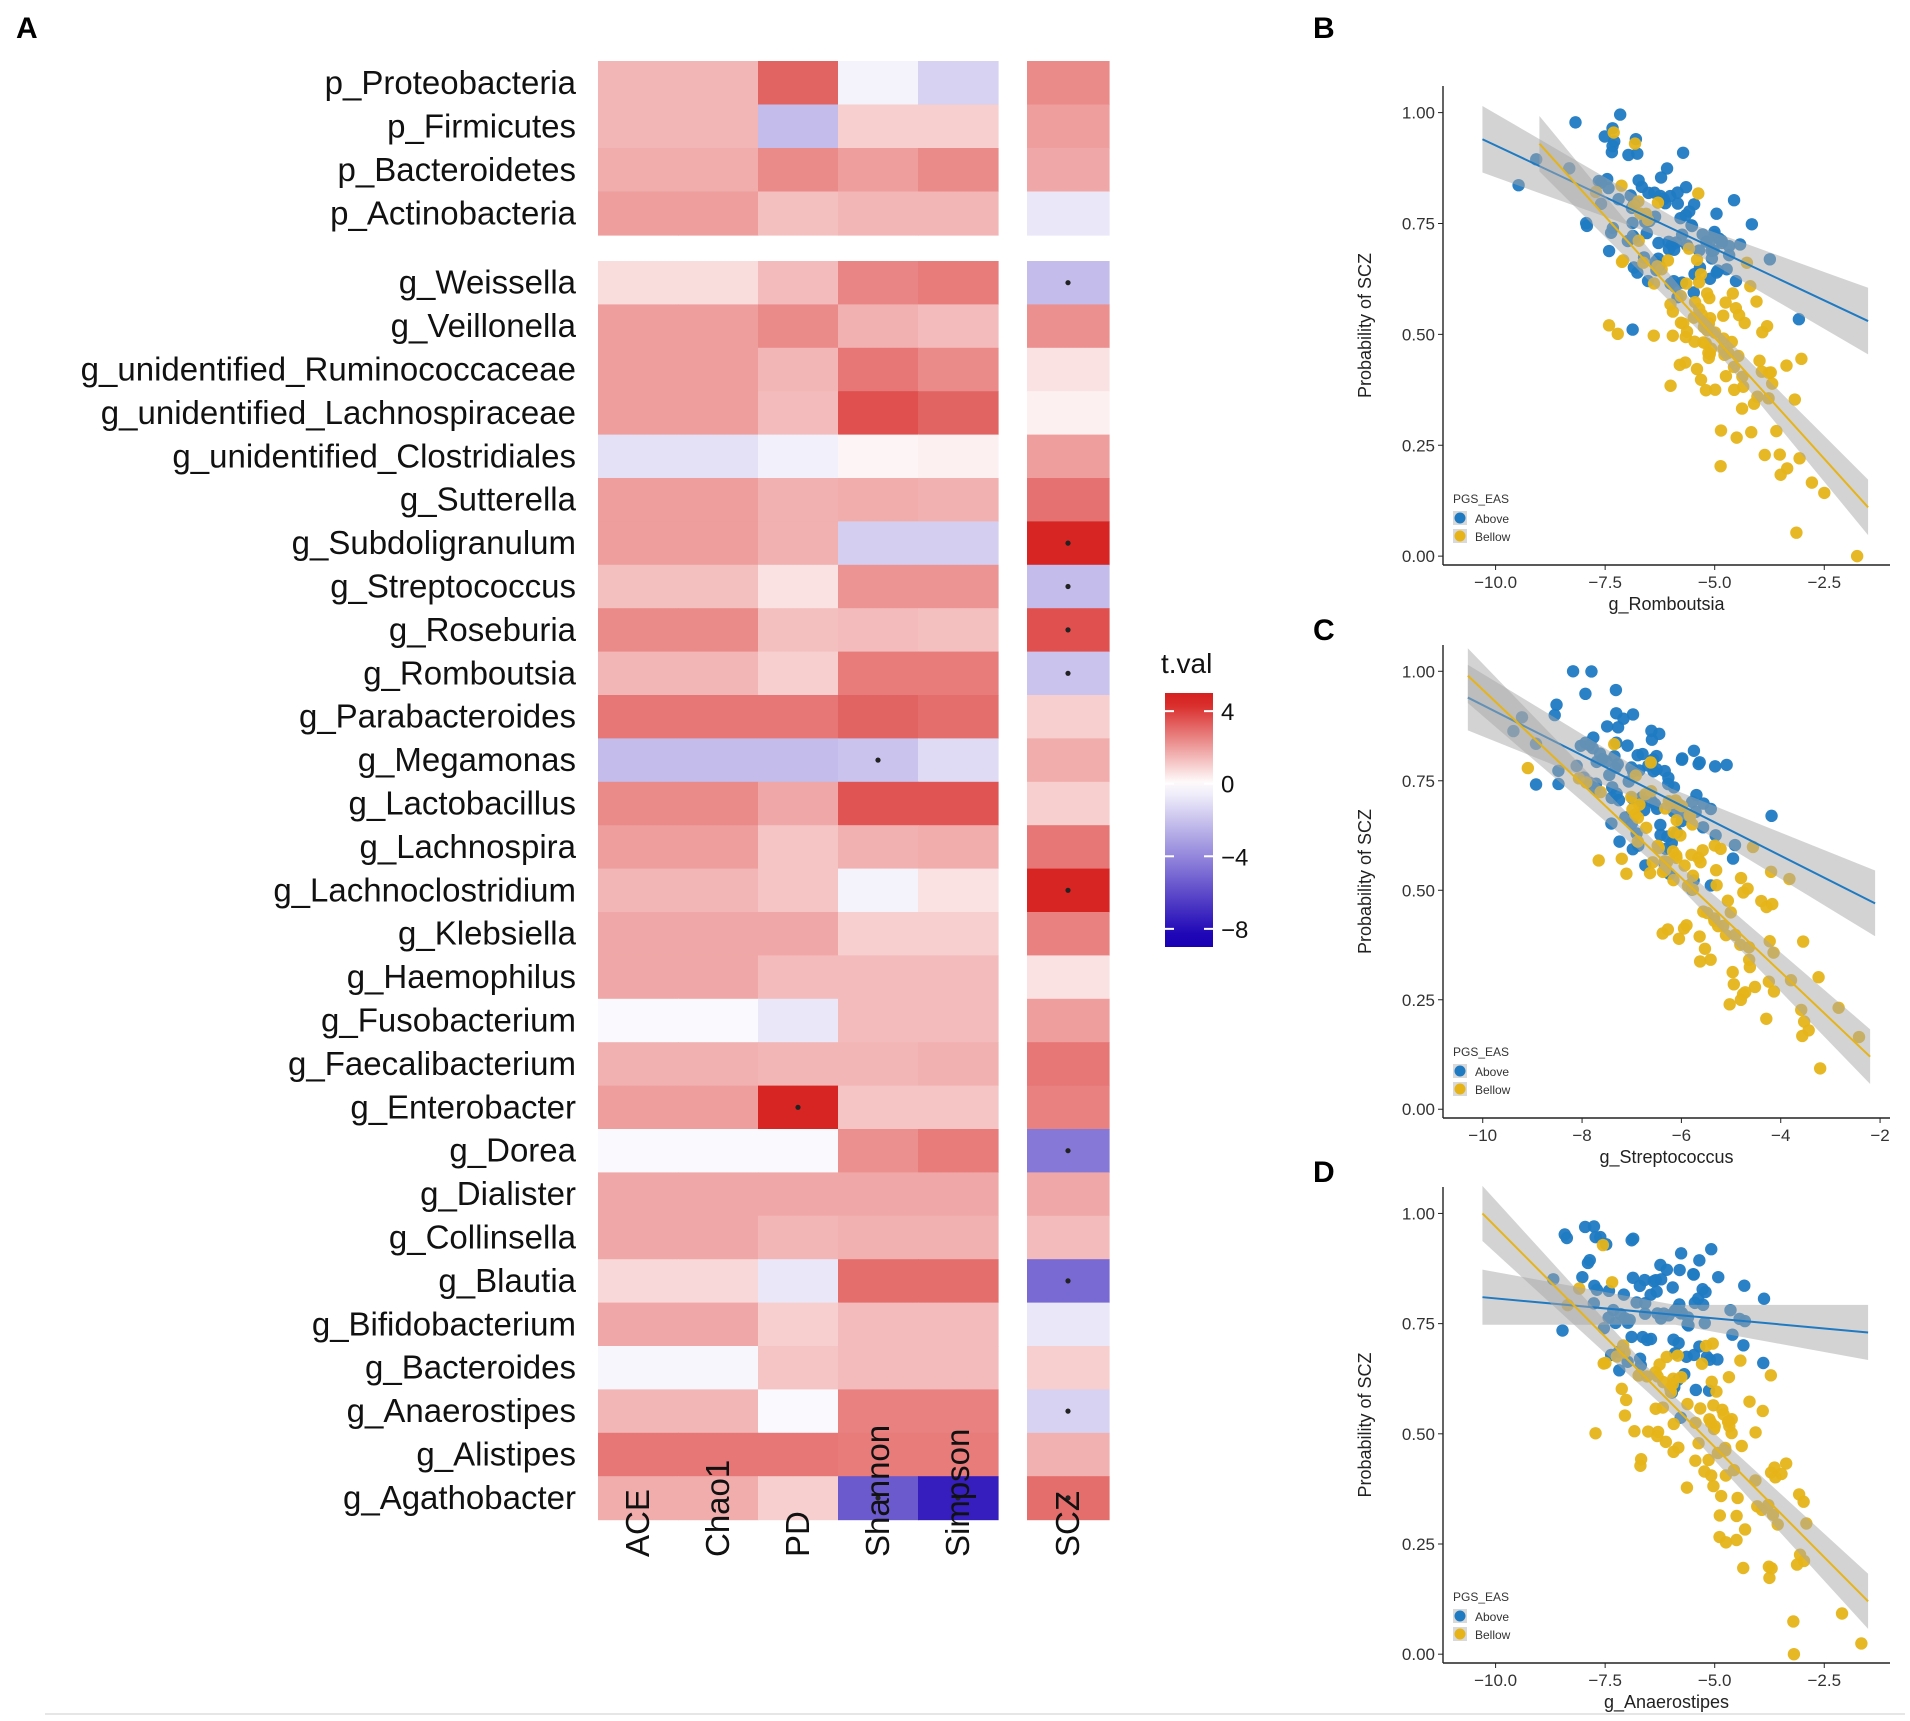 Image resolution: width=1910 pixels, height=1721 pixels. I want to click on row-label: g_Fusobacterium, so click(448, 1020).